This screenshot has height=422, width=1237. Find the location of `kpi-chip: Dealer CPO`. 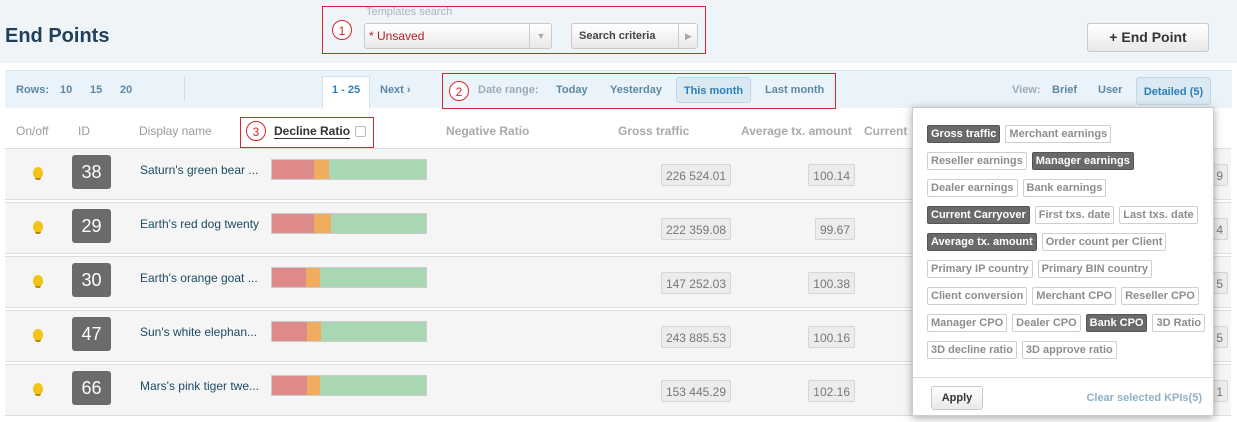

kpi-chip: Dealer CPO is located at coordinates (1046, 323).